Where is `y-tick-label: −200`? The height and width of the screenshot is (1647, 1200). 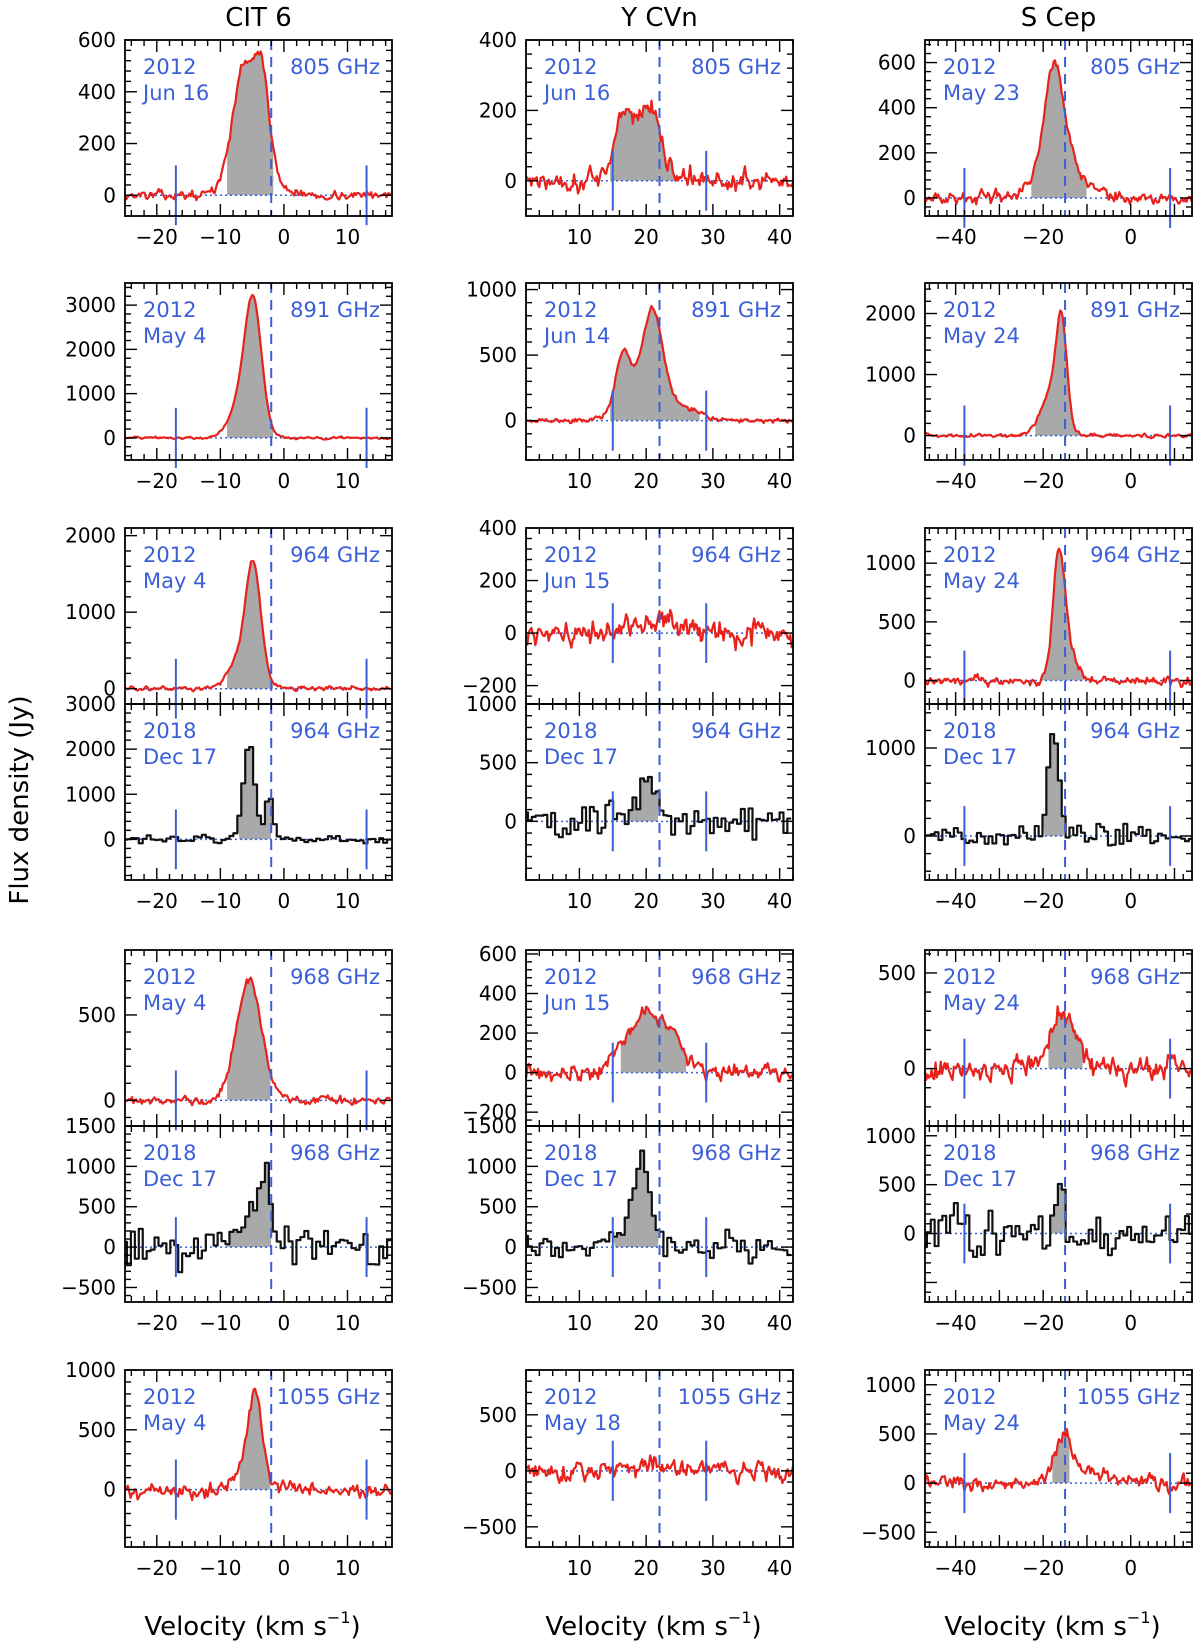 y-tick-label: −200 is located at coordinates (489, 686).